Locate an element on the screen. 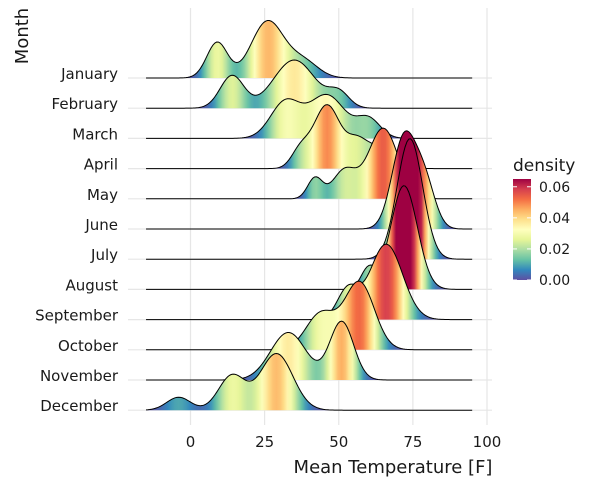 This screenshot has height=493, width=604. ridge-outline-september is located at coordinates (309, 282).